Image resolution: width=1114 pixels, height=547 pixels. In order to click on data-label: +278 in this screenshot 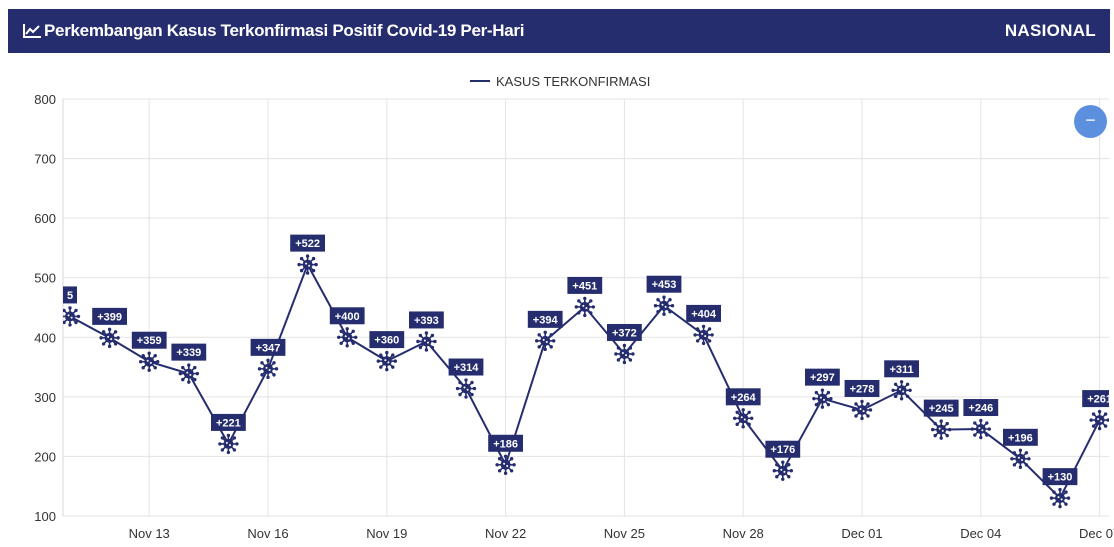, I will do `click(862, 389)`.